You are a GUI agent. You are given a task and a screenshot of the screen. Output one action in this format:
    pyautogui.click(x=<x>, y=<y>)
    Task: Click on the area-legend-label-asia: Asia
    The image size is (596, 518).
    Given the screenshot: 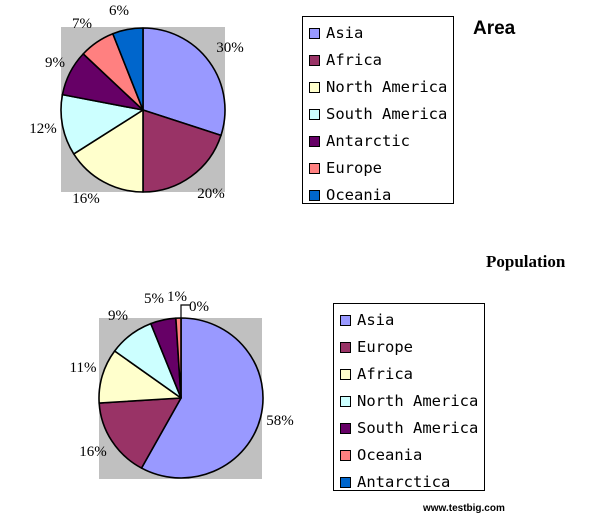 What is the action you would take?
    pyautogui.click(x=345, y=33)
    